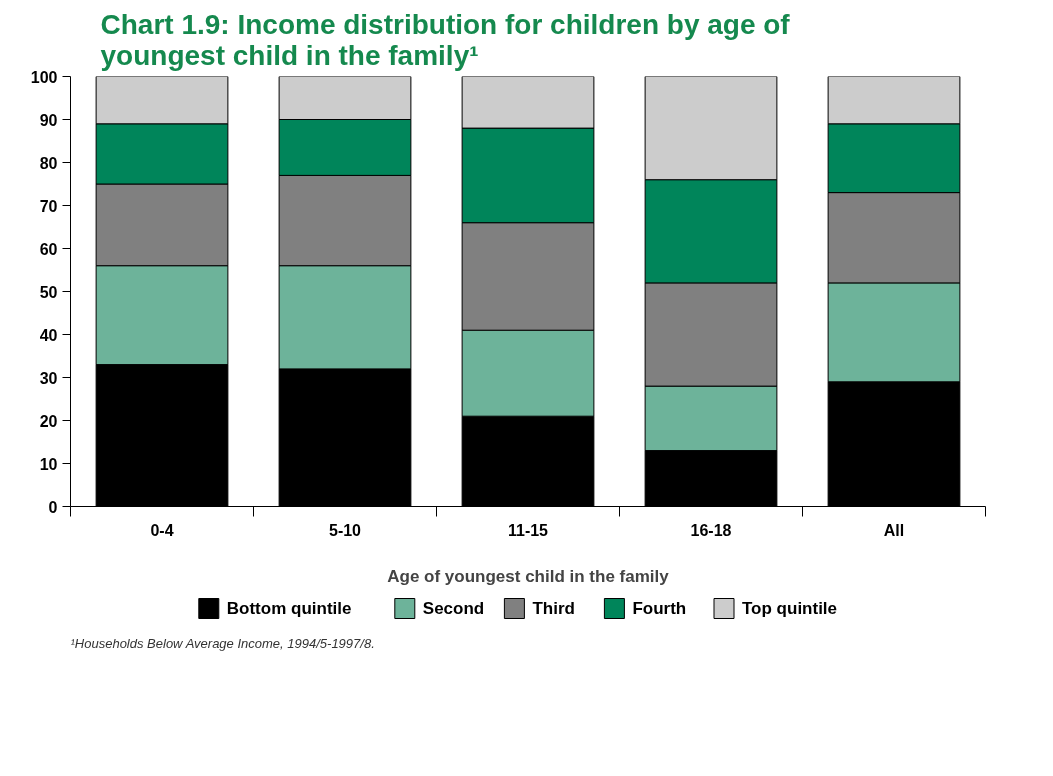 This screenshot has height=776, width=1053. What do you see at coordinates (345, 530) in the screenshot?
I see `x-tick-label: 5-10` at bounding box center [345, 530].